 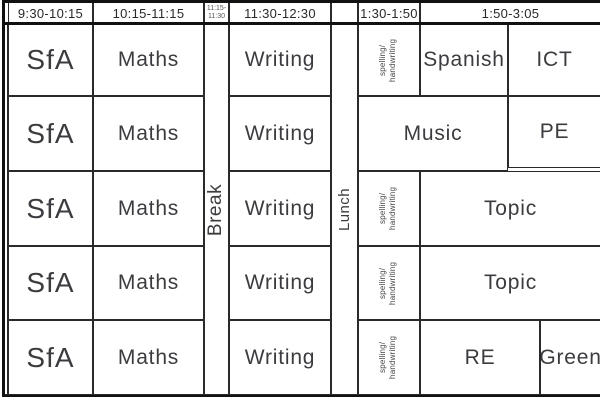 What do you see at coordinates (570, 357) in the screenshot?
I see `subject-cell-green: Green` at bounding box center [570, 357].